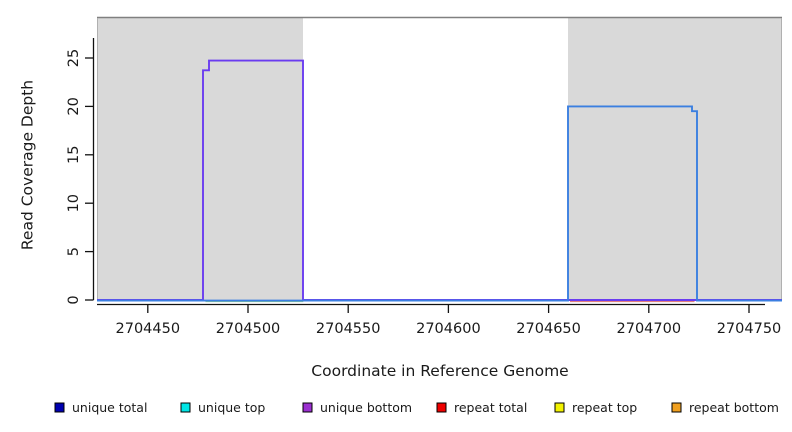 This screenshot has height=432, width=792. I want to click on y-tick-label-20: 20, so click(74, 106).